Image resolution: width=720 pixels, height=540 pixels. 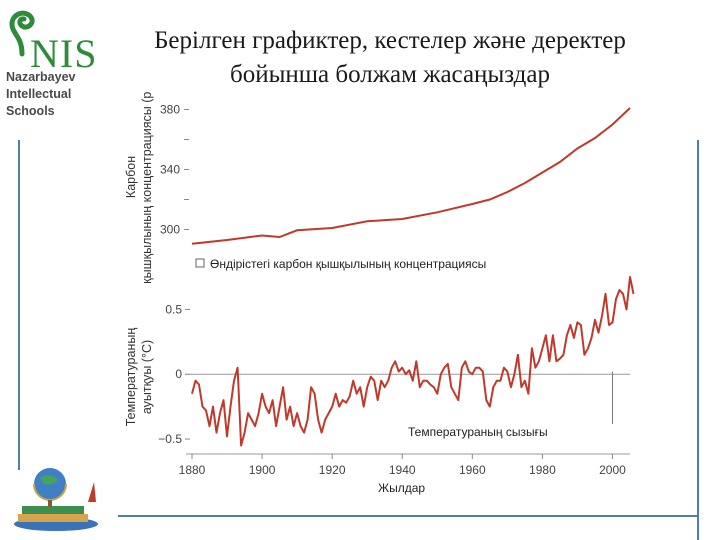 What do you see at coordinates (170, 439) in the screenshot?
I see `temp-y-tick-label: −0.5` at bounding box center [170, 439].